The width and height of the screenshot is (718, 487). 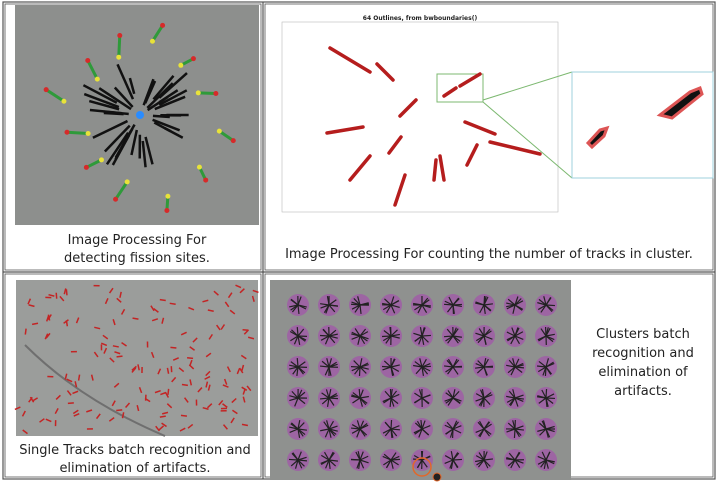 I want to click on tracks-image, so click(x=137, y=358).